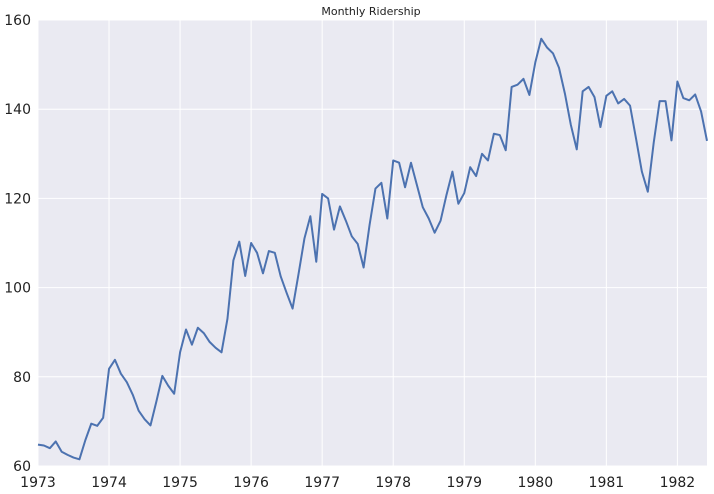  Describe the element at coordinates (370, 11) in the screenshot. I see `chart-title: Monthly Ridership` at that location.